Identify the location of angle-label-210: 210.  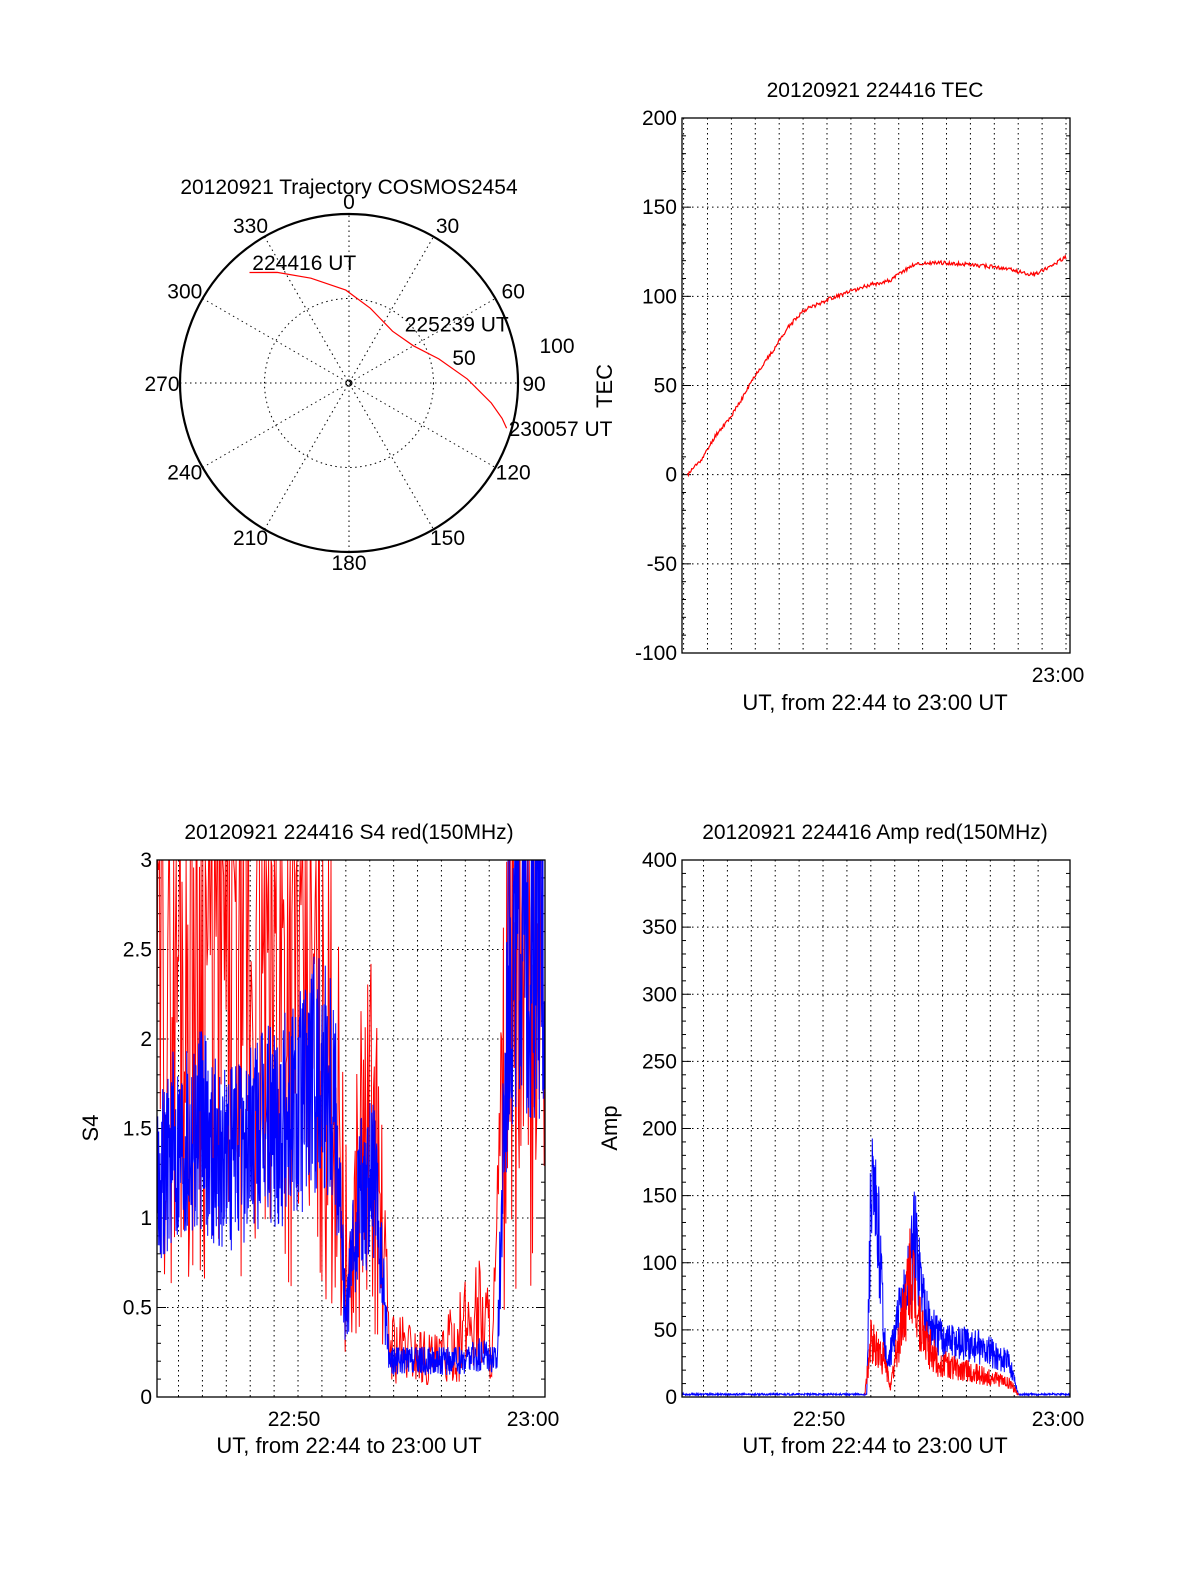
(250, 538).